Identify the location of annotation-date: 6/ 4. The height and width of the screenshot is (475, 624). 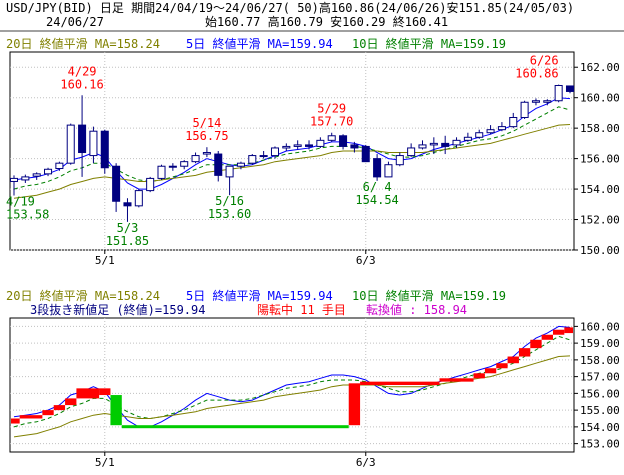
(377, 187).